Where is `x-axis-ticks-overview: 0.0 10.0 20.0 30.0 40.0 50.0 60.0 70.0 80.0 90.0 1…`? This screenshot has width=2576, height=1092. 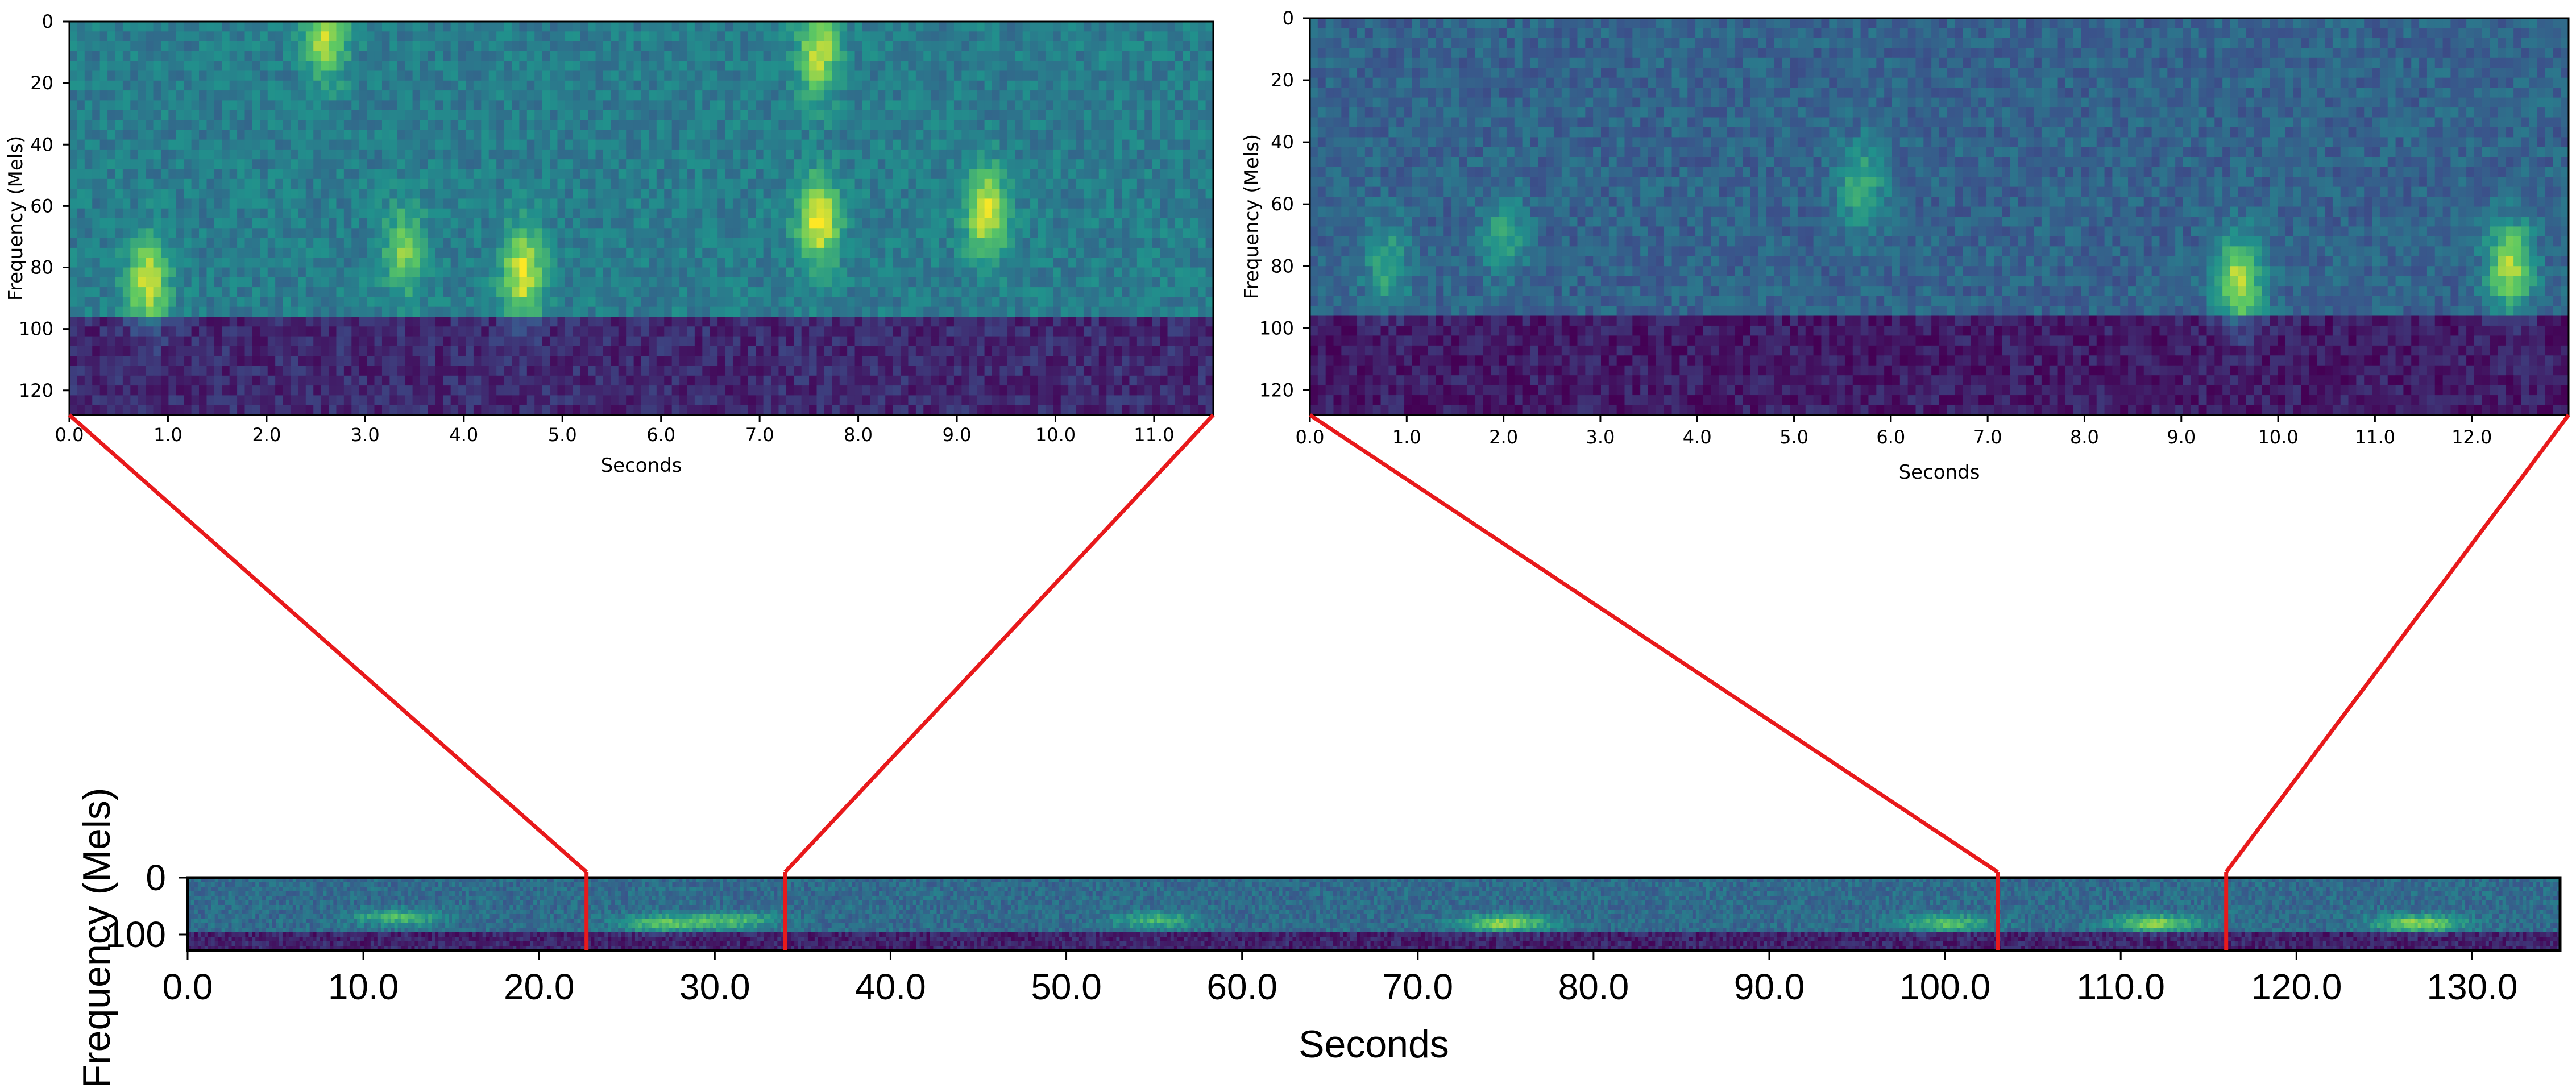
x-axis-ticks-overview: 0.0 10.0 20.0 30.0 40.0 50.0 60.0 70.0 80.0 90.0 1… is located at coordinates (1340, 978).